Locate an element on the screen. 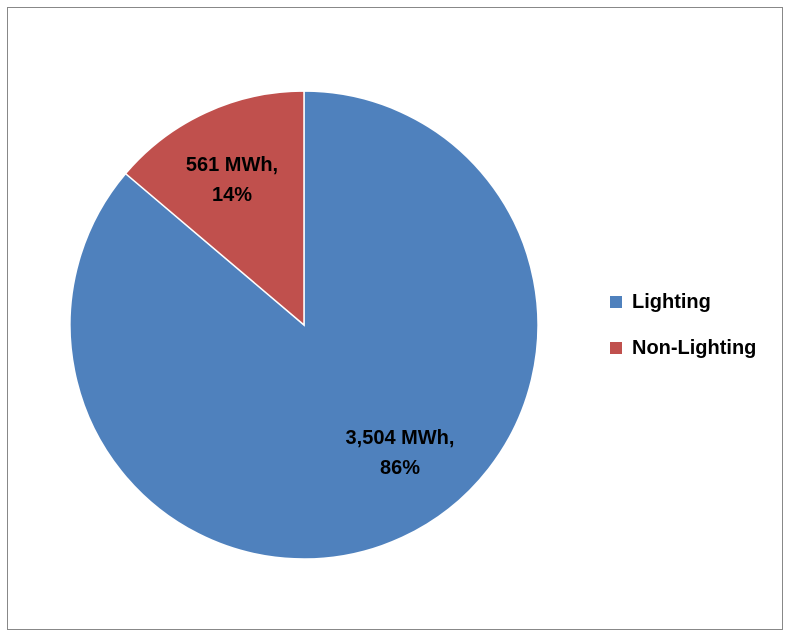 This screenshot has height=637, width=790. legend-swatch-non-lighting is located at coordinates (616, 348).